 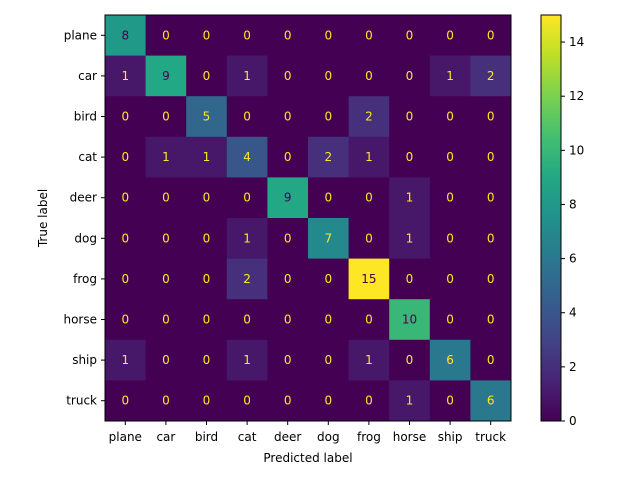 I want to click on colorbar-ticks: 0 2 4 6 8 10 12 14, so click(x=572, y=231).